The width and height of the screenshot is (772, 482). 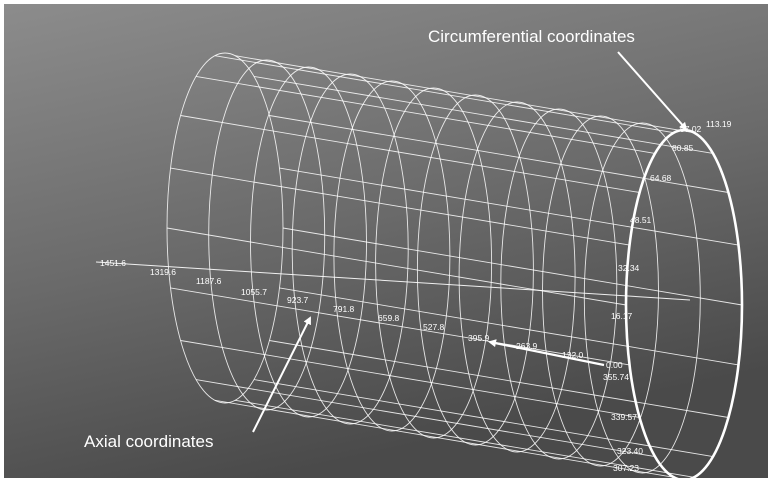 What do you see at coordinates (652, 91) in the screenshot?
I see `circumferential-arrow` at bounding box center [652, 91].